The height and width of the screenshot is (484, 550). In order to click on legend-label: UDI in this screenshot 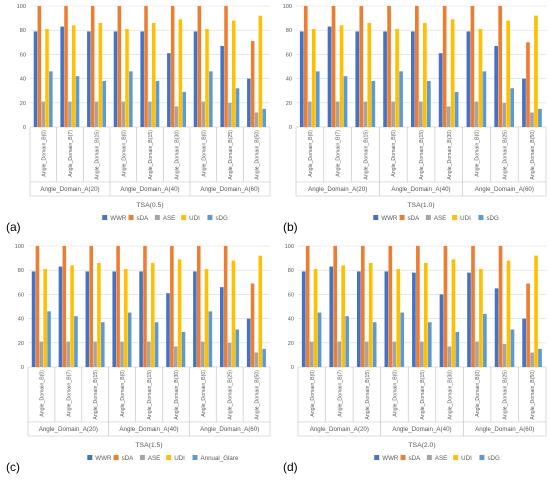, I will do `click(466, 458)`.